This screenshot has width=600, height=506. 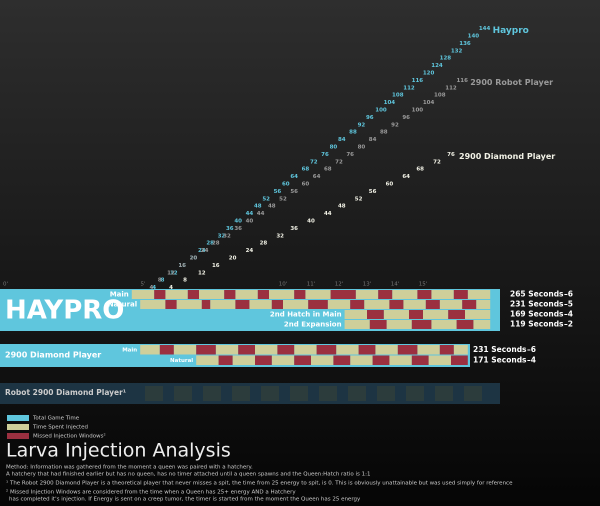 I want to click on row-delta: –6, so click(x=568, y=294).